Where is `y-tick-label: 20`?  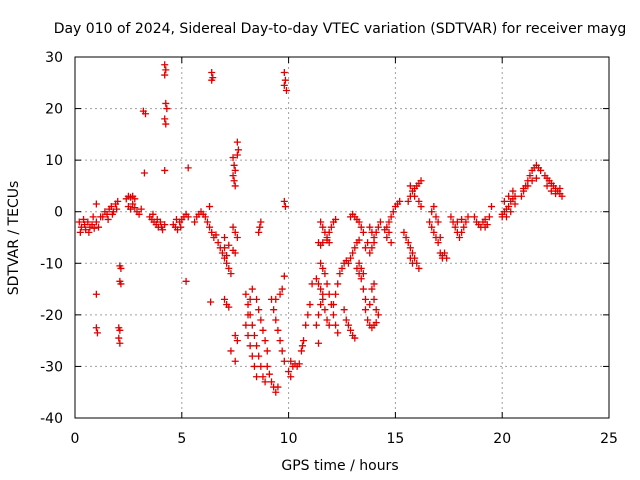
y-tick-label: 20 is located at coordinates (54, 110).